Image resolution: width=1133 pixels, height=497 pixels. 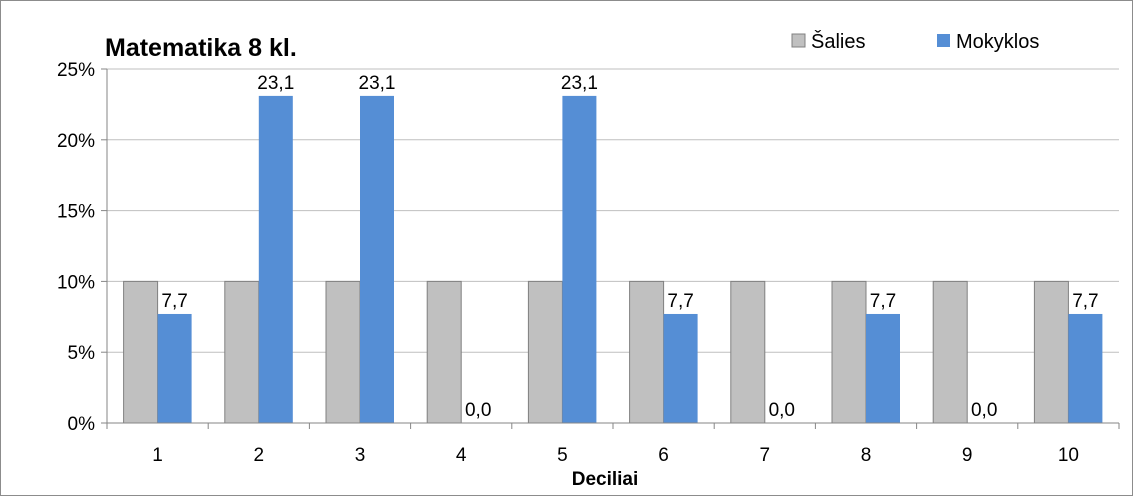 What do you see at coordinates (82, 424) in the screenshot?
I see `y-tick-label: 0%` at bounding box center [82, 424].